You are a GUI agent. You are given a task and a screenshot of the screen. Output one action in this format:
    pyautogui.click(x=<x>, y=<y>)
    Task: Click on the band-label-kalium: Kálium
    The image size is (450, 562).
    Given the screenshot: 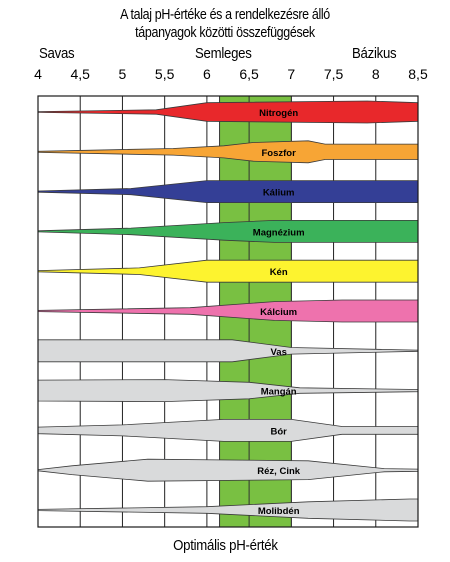 What is the action you would take?
    pyautogui.click(x=279, y=193)
    